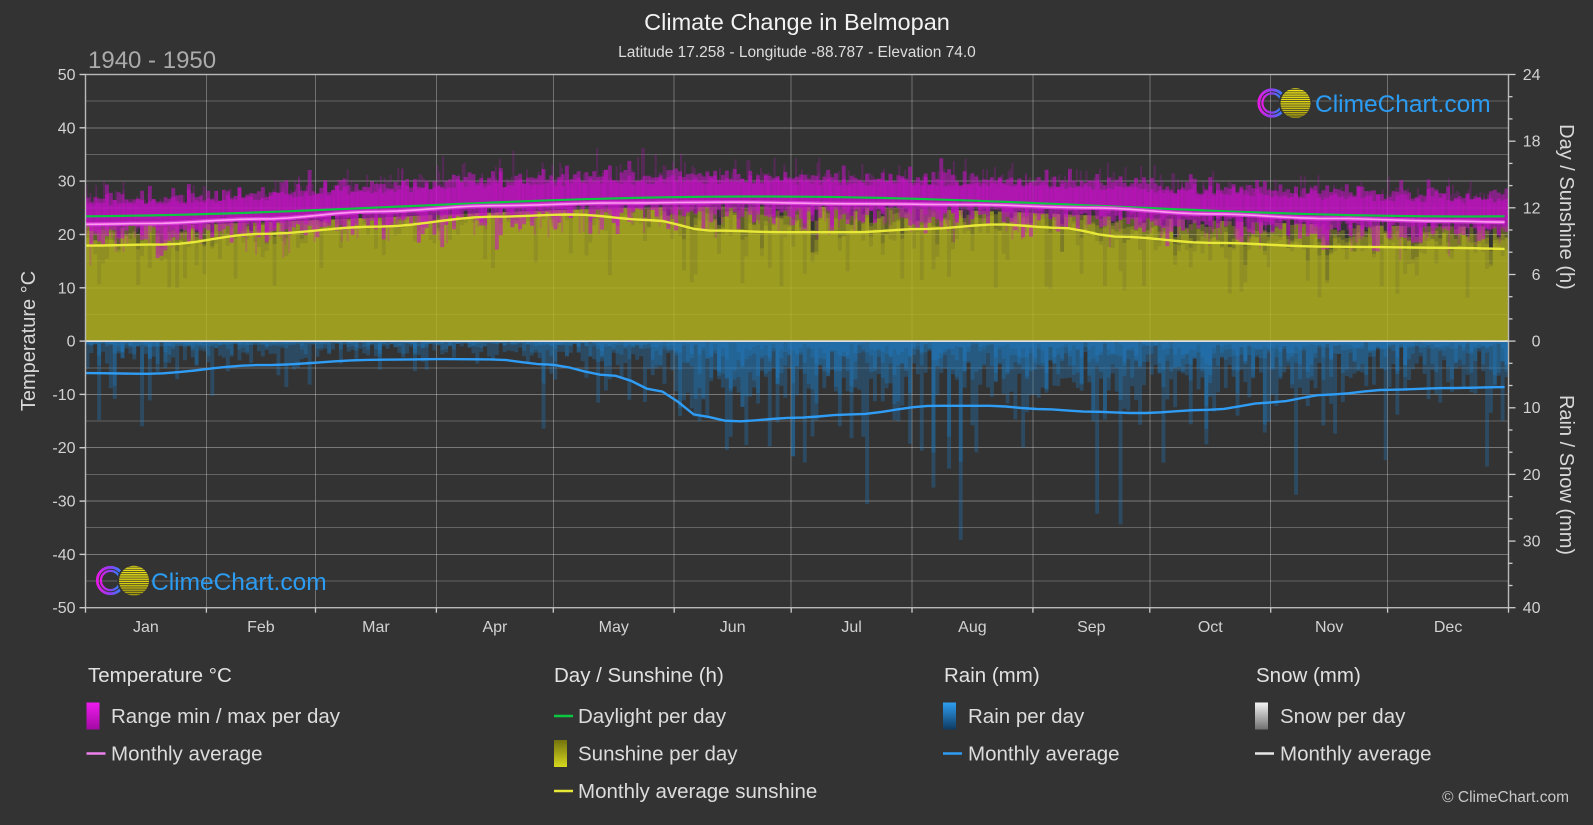 The height and width of the screenshot is (825, 1593). What do you see at coordinates (1532, 208) in the screenshot?
I see `svg-text: 12` at bounding box center [1532, 208].